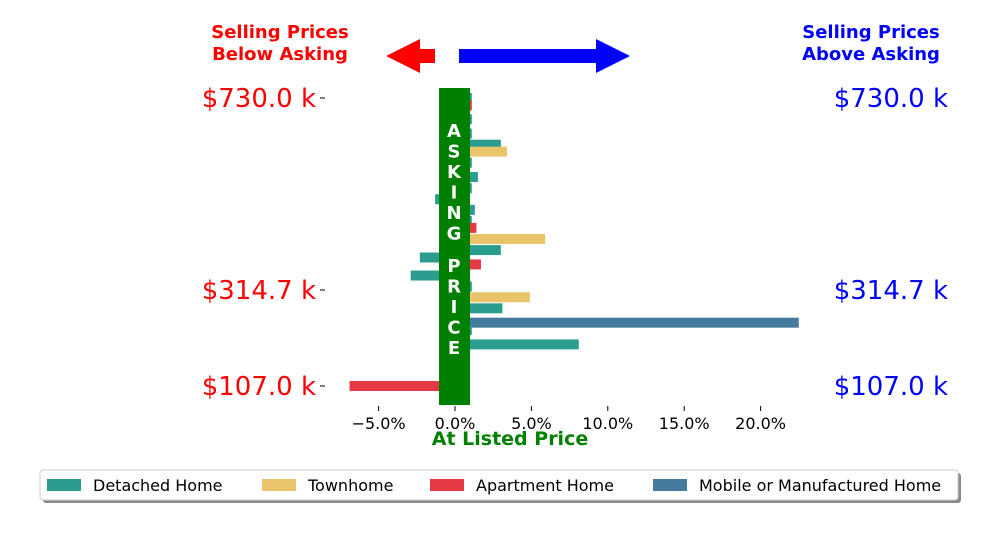 Image resolution: width=997 pixels, height=541 pixels. Describe the element at coordinates (454, 234) in the screenshot. I see `asking-letter: G` at that location.